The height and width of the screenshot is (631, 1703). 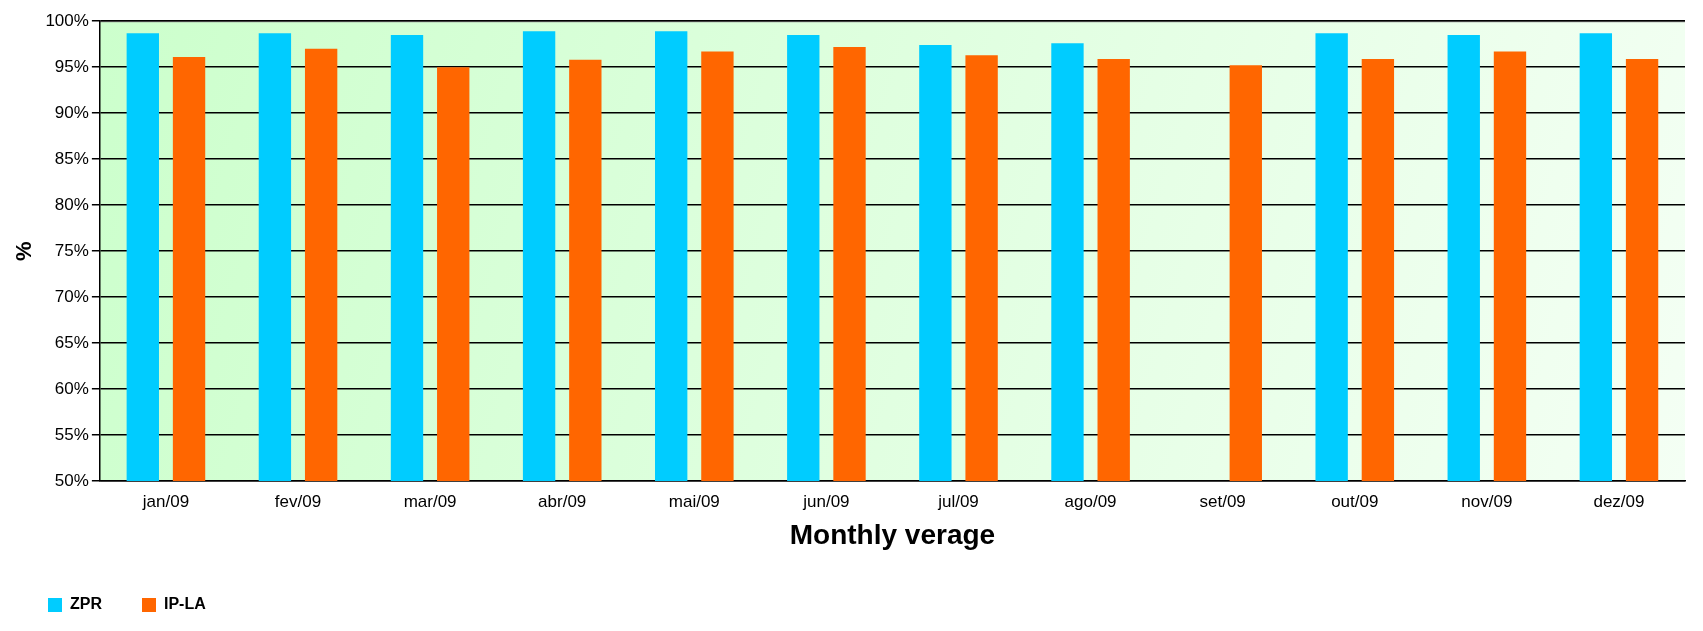 What do you see at coordinates (958, 501) in the screenshot?
I see `x-tick-label: jul/09` at bounding box center [958, 501].